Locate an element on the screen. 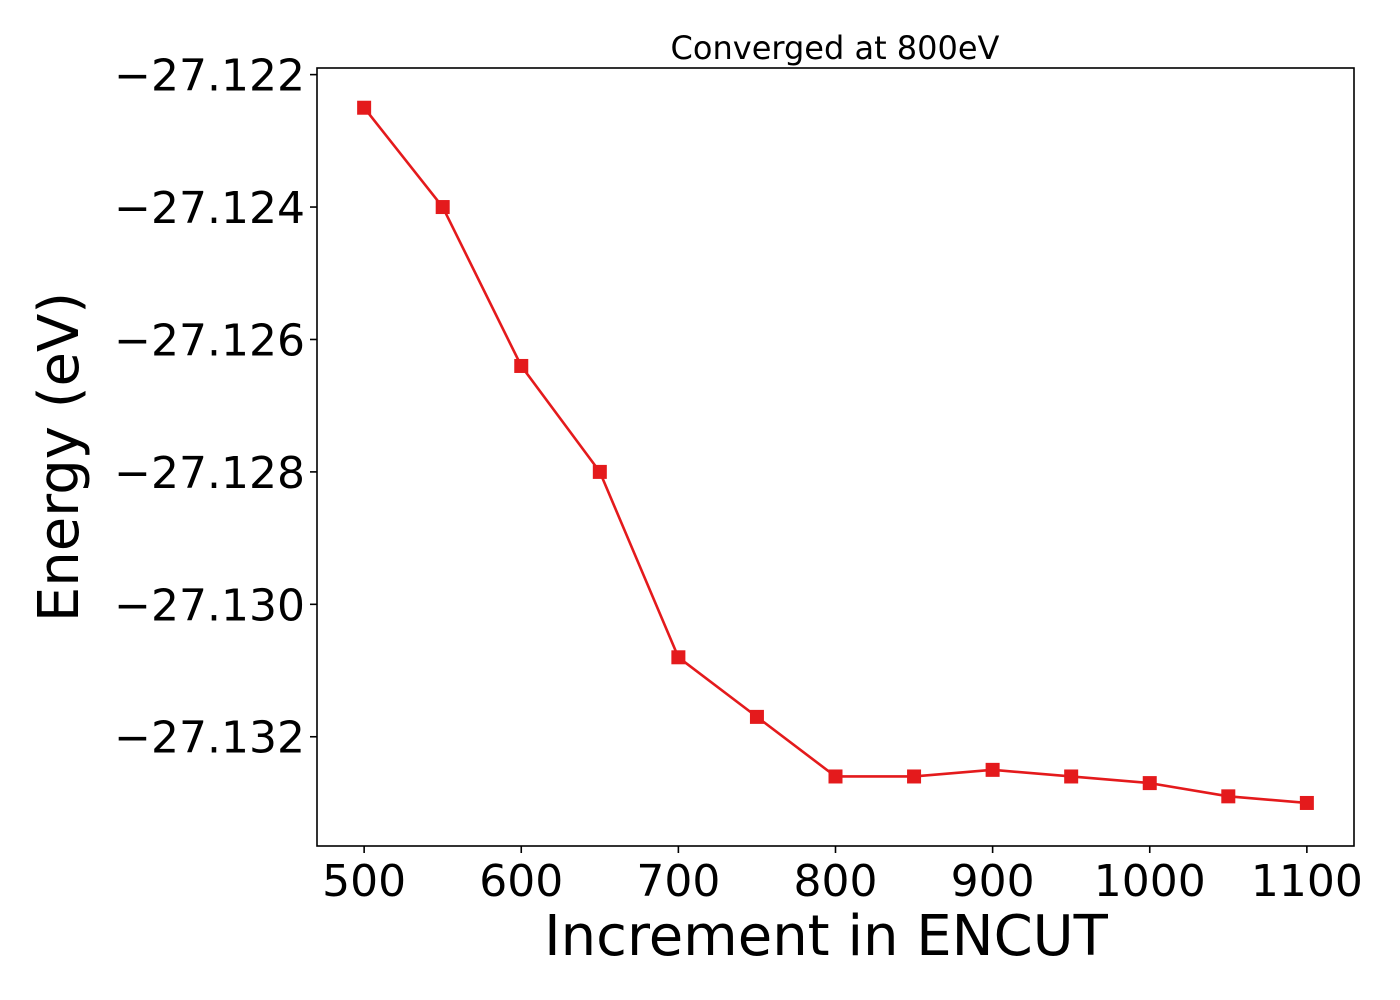 The height and width of the screenshot is (1000, 1400). x-tick-label: 500 is located at coordinates (364, 881).